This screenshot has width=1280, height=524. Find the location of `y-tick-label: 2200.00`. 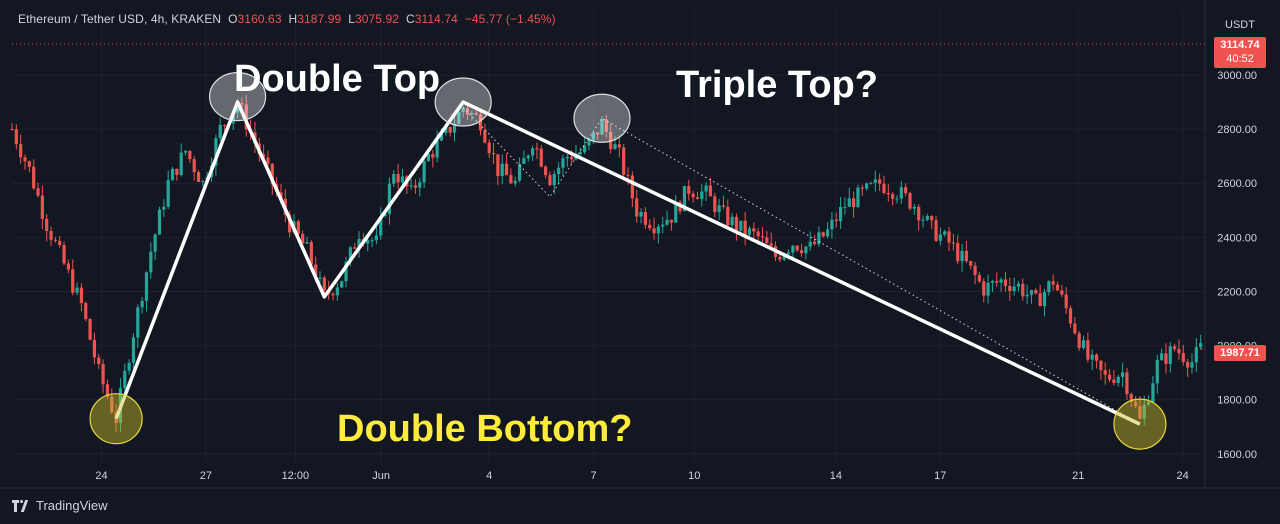

y-tick-label: 2200.00 is located at coordinates (1237, 292).